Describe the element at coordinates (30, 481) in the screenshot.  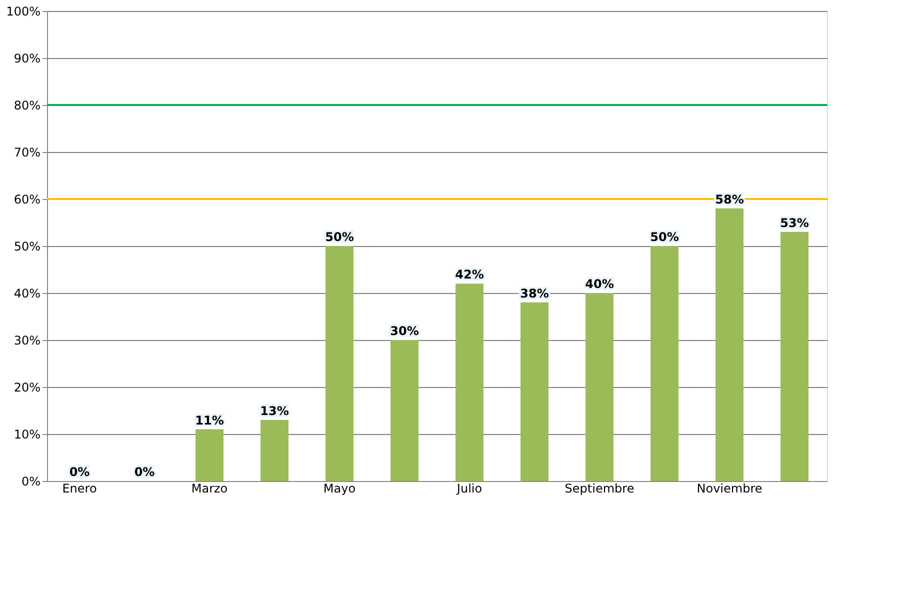
I see `y-tick-label: 0%` at that location.